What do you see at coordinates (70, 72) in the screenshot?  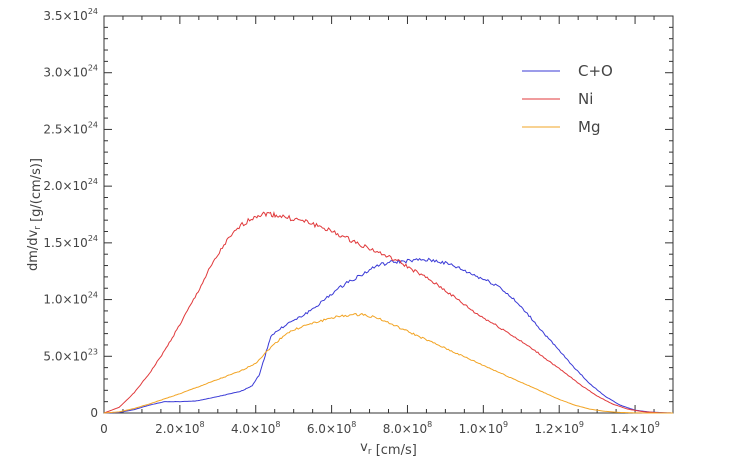 I see `y-tick-label: 3.0×10²⁴` at bounding box center [70, 72].